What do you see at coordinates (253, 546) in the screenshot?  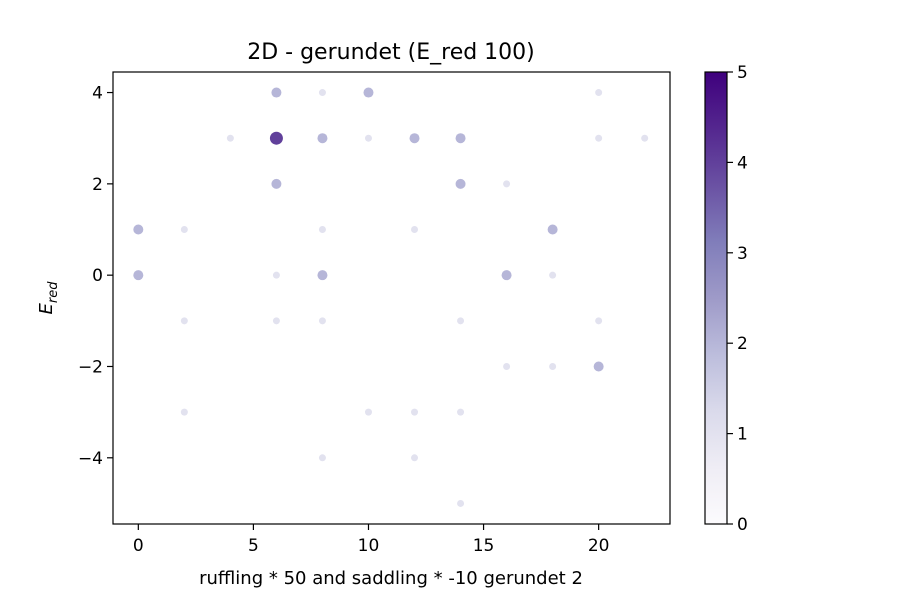 I see `x-tick-label: 5` at bounding box center [253, 546].